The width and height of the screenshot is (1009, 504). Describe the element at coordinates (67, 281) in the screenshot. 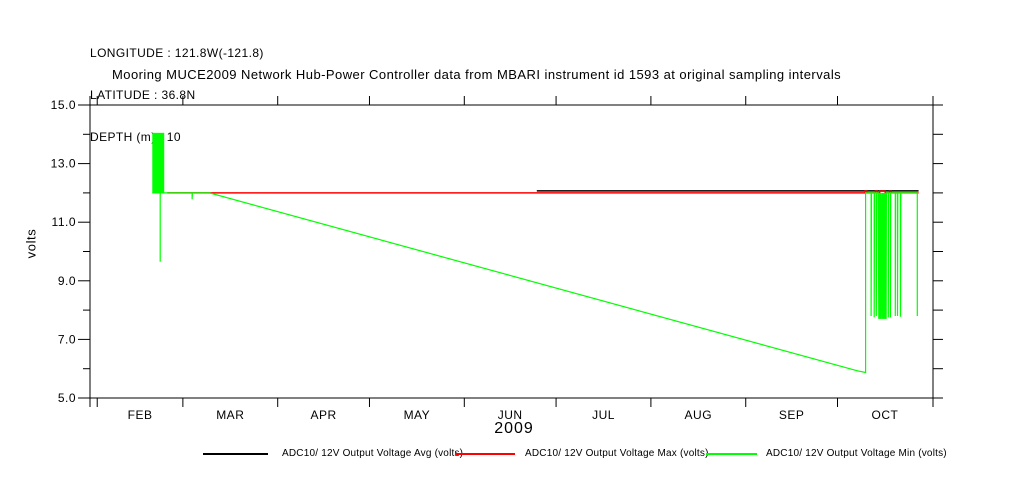

I see `y-tick-label: 9.0` at that location.